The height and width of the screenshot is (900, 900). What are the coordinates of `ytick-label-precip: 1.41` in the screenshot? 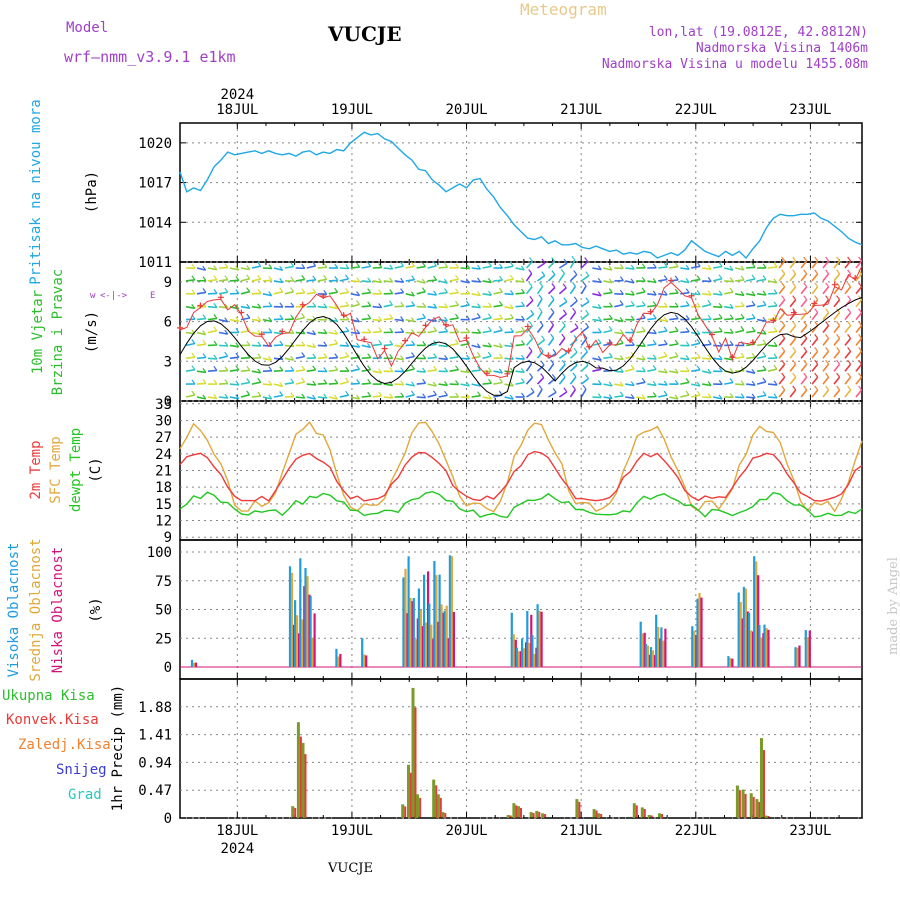 It's located at (155, 736).